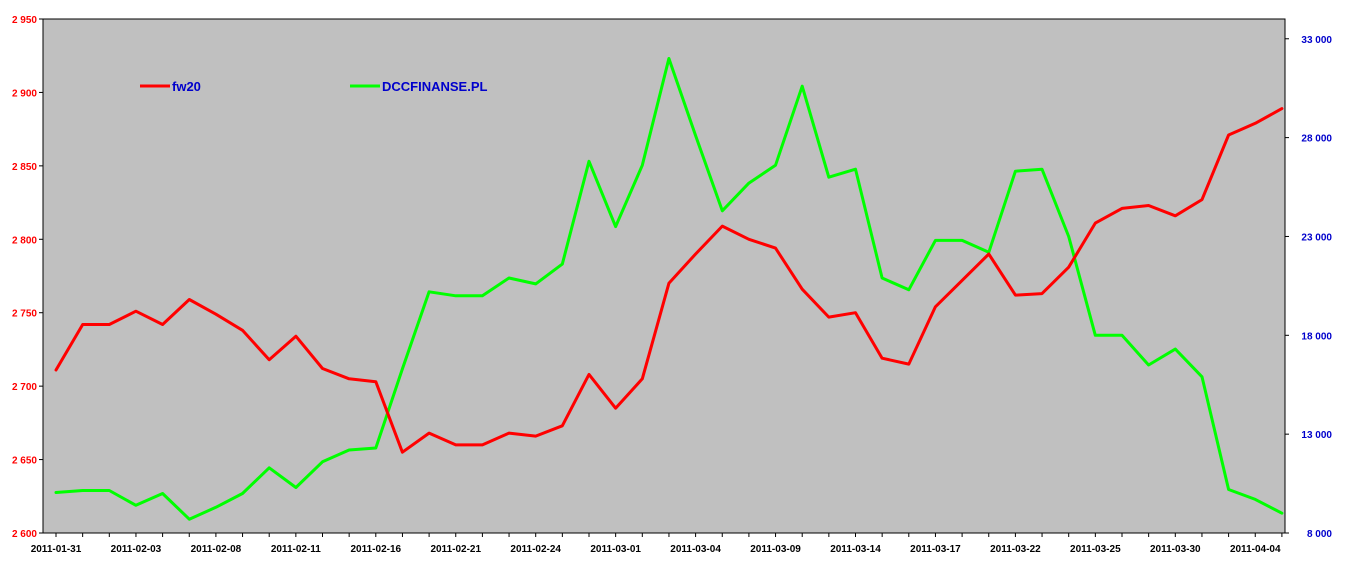  I want to click on right-tick-label: 33 000, so click(1316, 40).